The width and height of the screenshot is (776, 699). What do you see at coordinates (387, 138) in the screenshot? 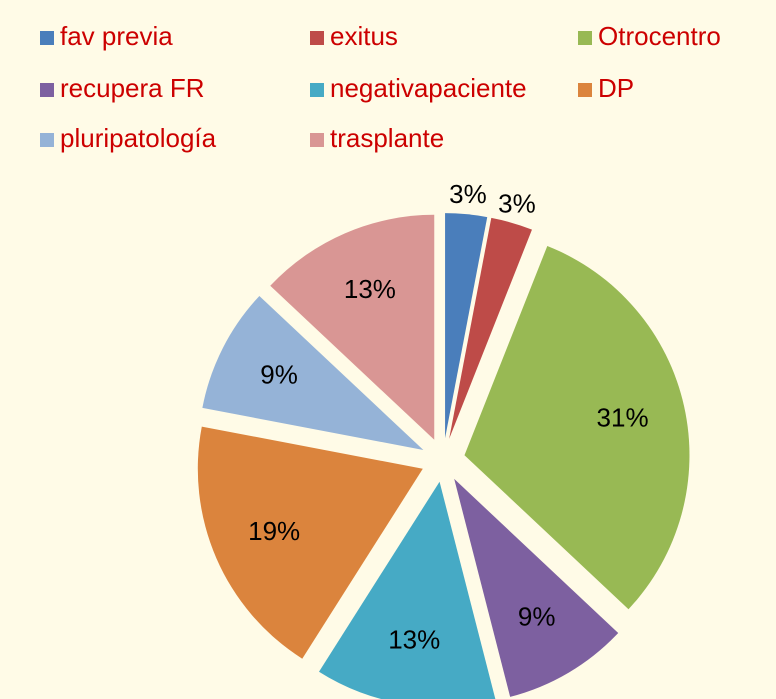
I see `legend-label: trasplante` at bounding box center [387, 138].